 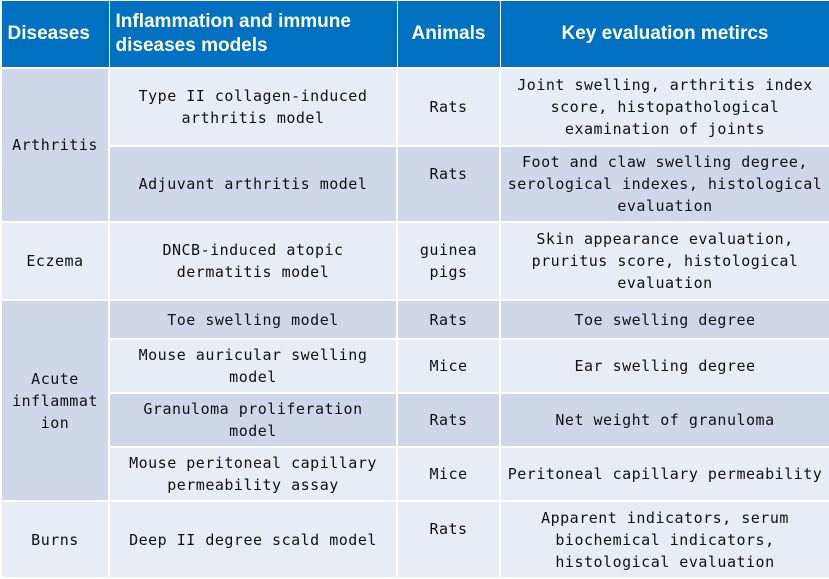 I want to click on metrics-cell: Net weight of granuloma, so click(x=664, y=420).